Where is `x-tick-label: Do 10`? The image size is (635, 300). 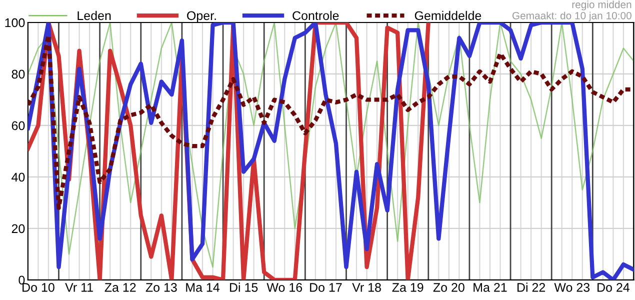
x-tick-label: Do 10 is located at coordinates (38, 287).